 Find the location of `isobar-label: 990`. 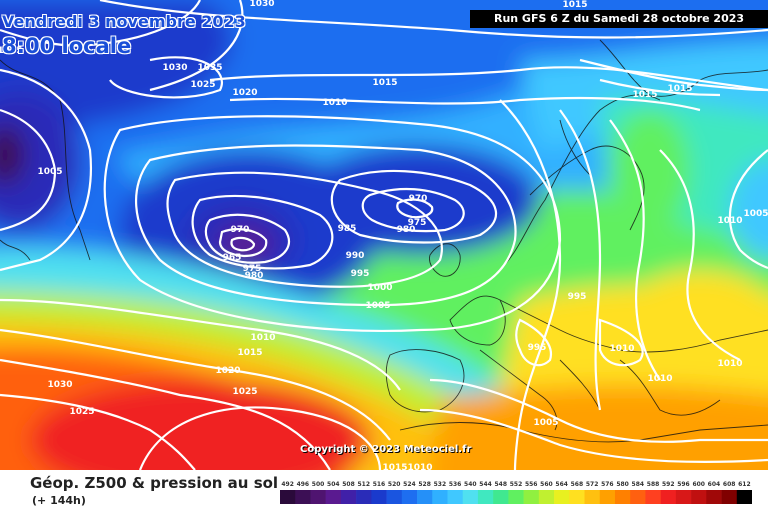

isobar-label: 990 is located at coordinates (355, 256).